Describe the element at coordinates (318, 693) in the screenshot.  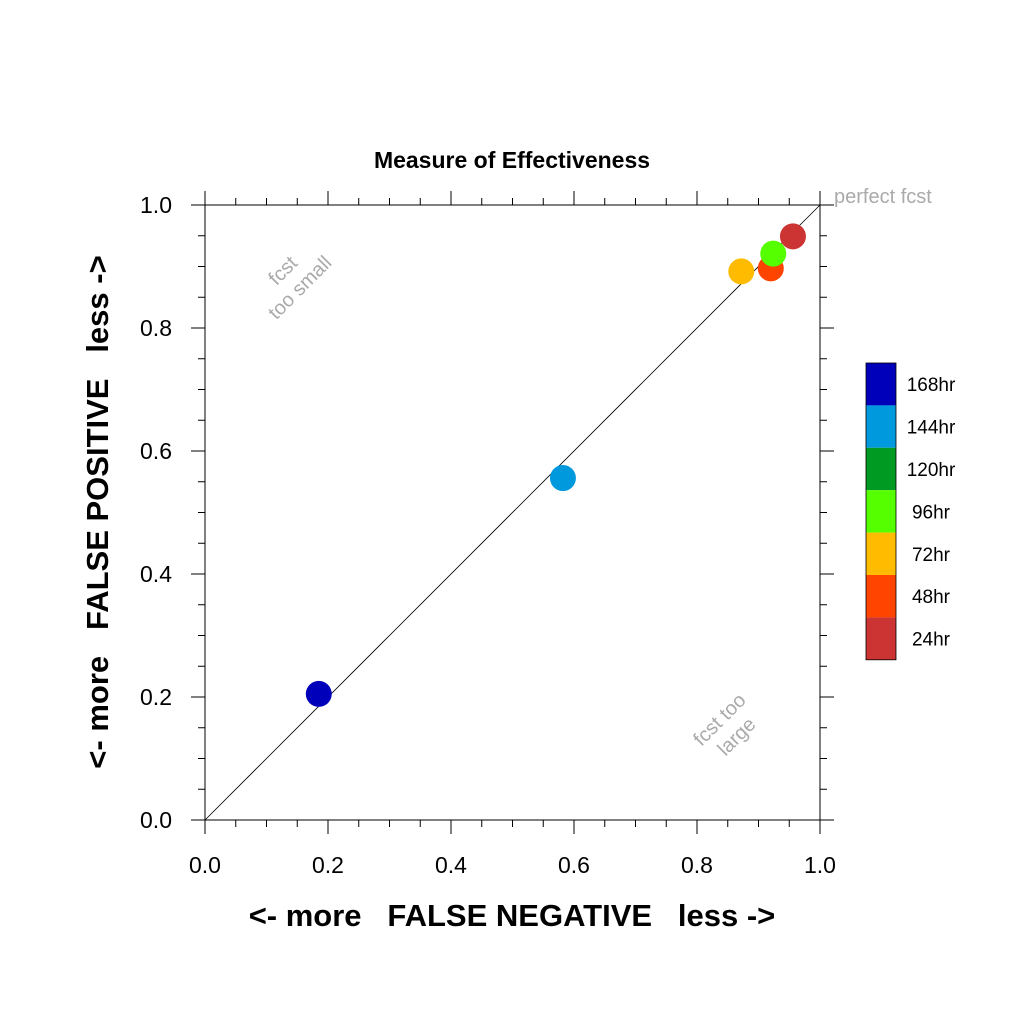
I see `data-point-168hr` at that location.